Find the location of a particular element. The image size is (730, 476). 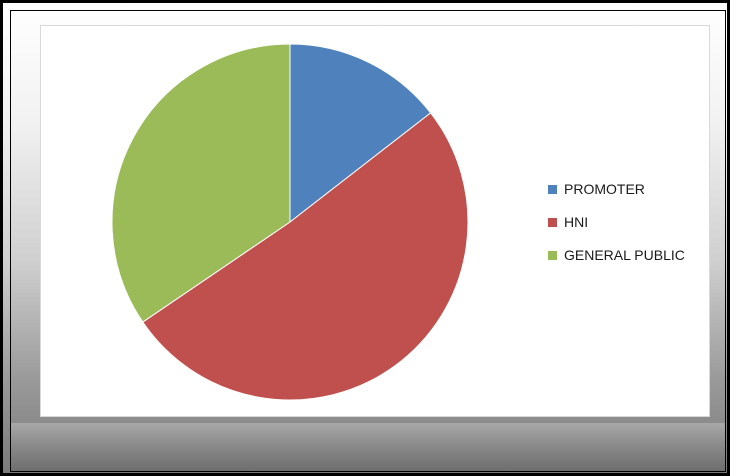

legend-label-hni: HNI is located at coordinates (576, 222).